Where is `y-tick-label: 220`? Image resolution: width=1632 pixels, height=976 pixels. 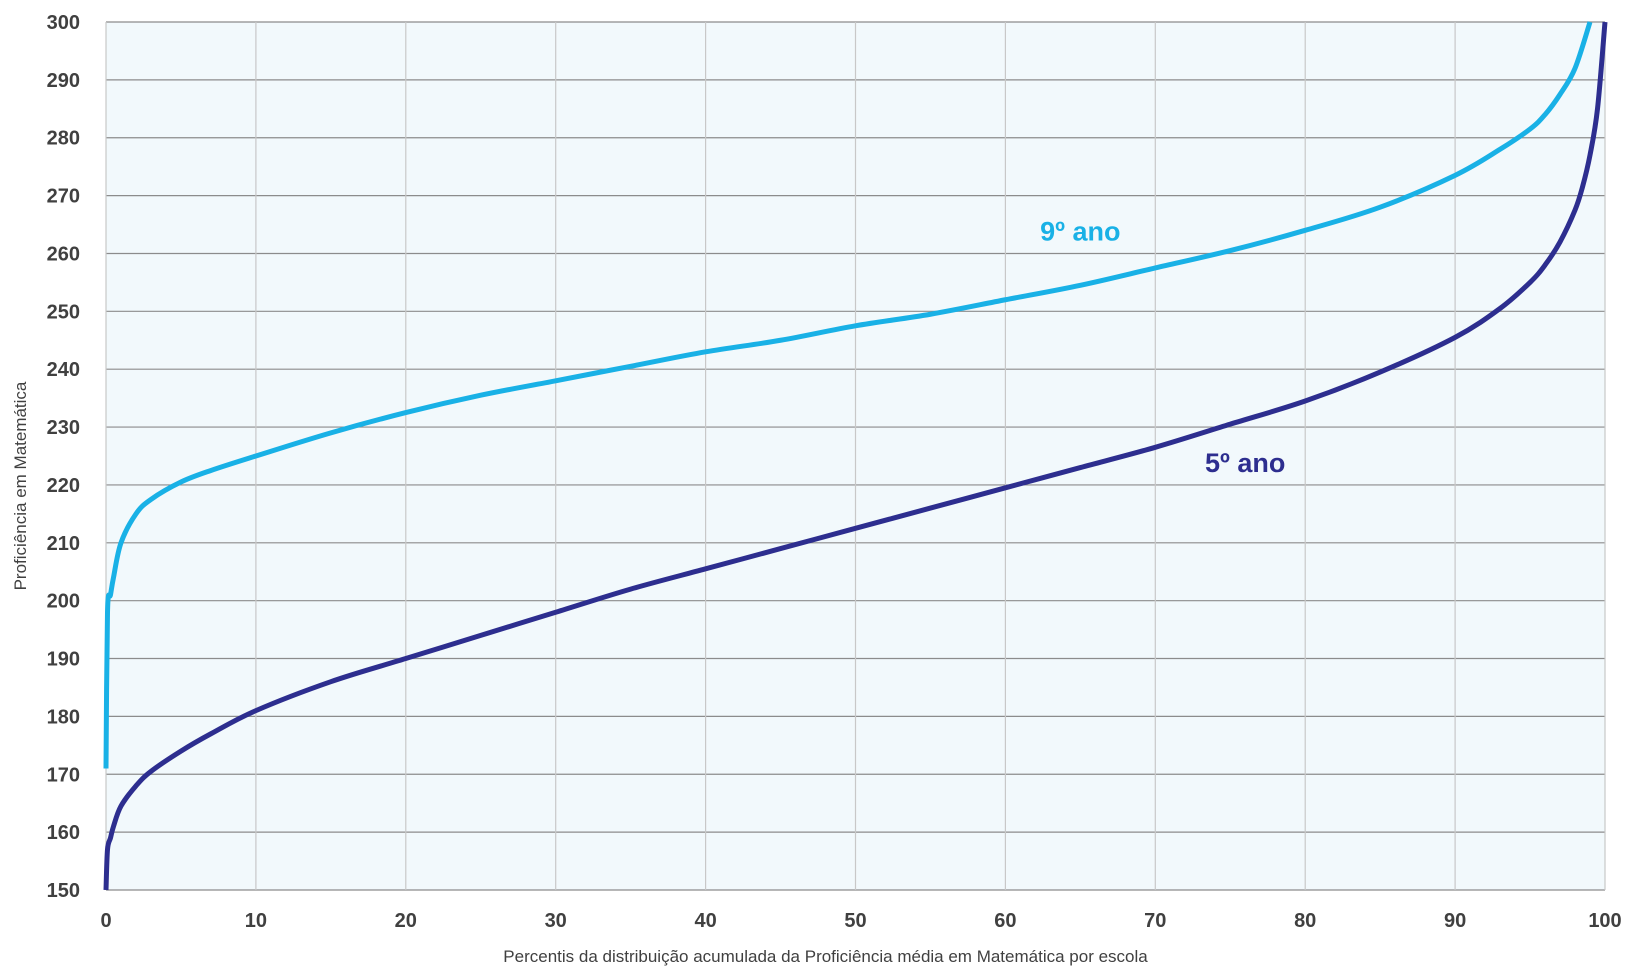 y-tick-label: 220 is located at coordinates (63, 486).